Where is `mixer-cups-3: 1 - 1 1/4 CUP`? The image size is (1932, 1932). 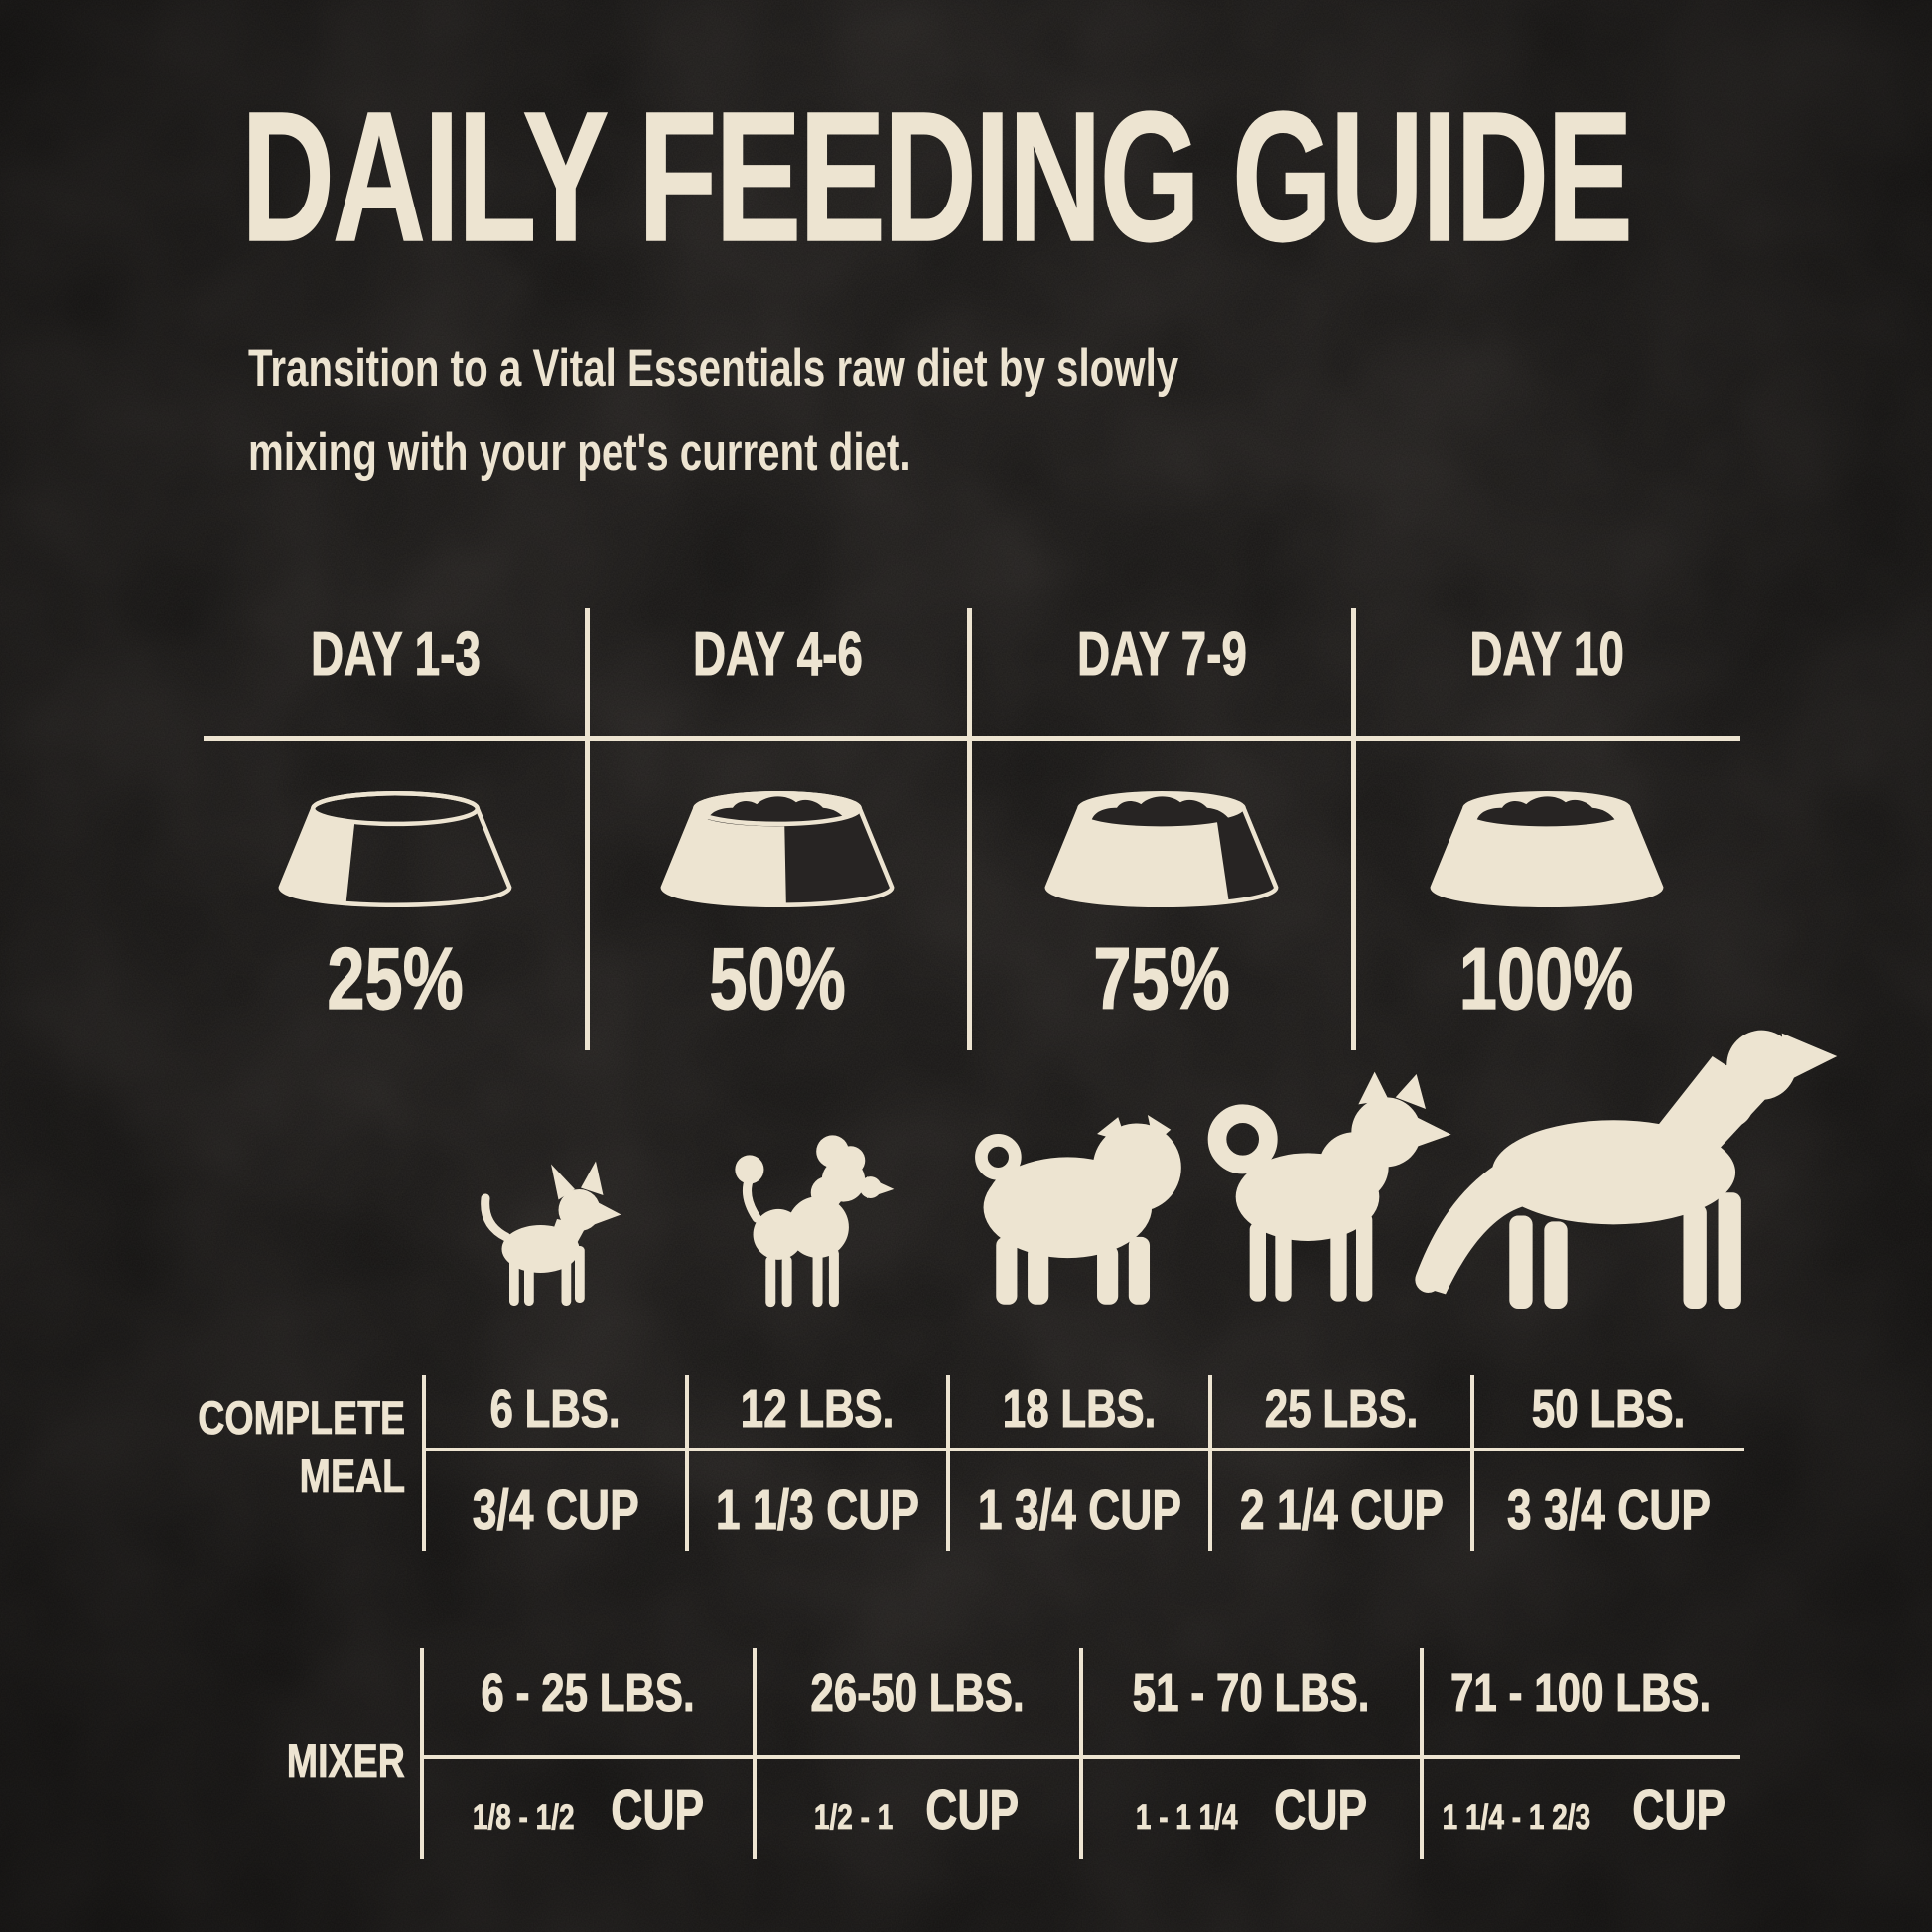 mixer-cups-3: 1 - 1 1/4 CUP is located at coordinates (1251, 1810).